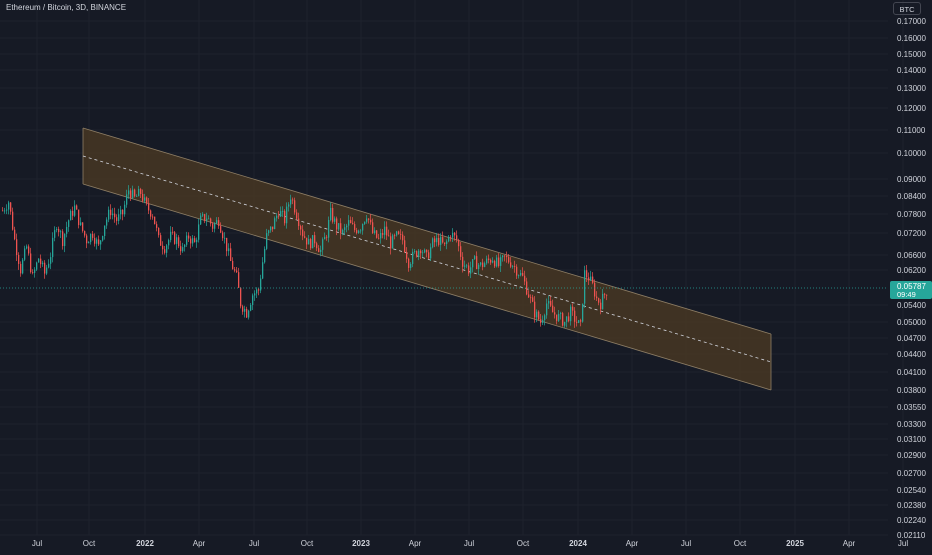  Describe the element at coordinates (911, 322) in the screenshot. I see `y-tick-label: 0.05000` at that location.